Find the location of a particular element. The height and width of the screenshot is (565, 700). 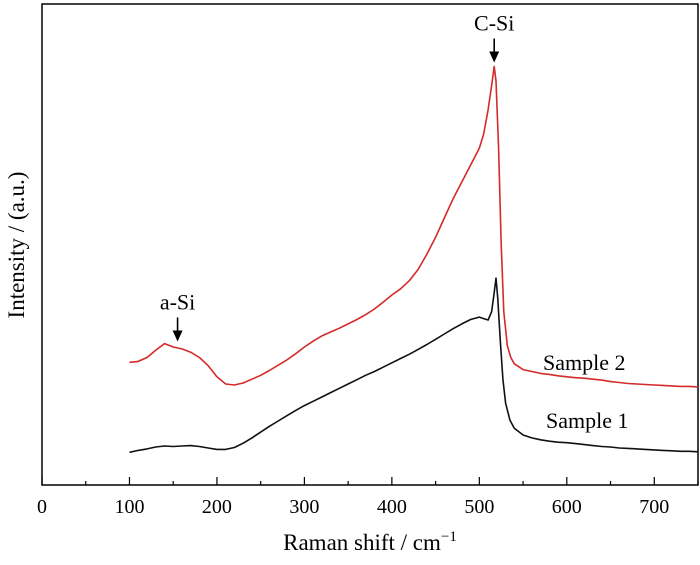

x-axis-ticks: 0 100 200 300 400 500 600 700 is located at coordinates (368, 497).